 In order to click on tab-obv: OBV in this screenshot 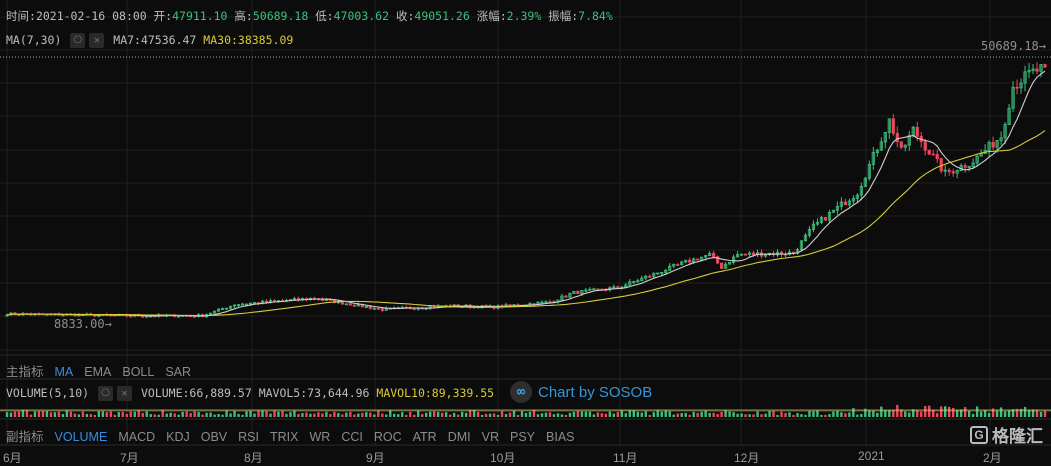, I will do `click(214, 437)`.